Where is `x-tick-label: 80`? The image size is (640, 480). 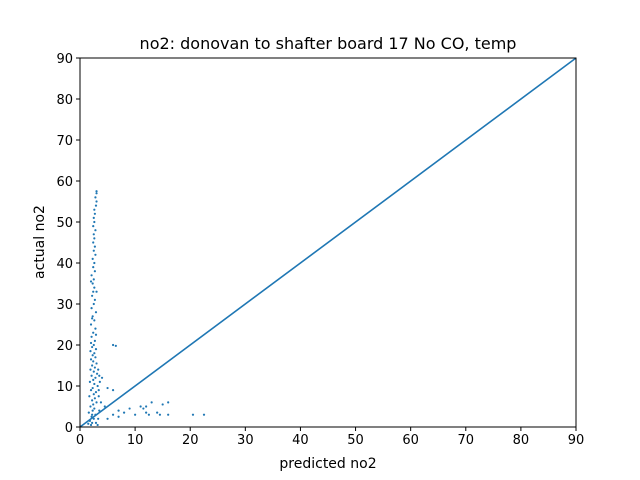
x-tick-label: 80 is located at coordinates (521, 440).